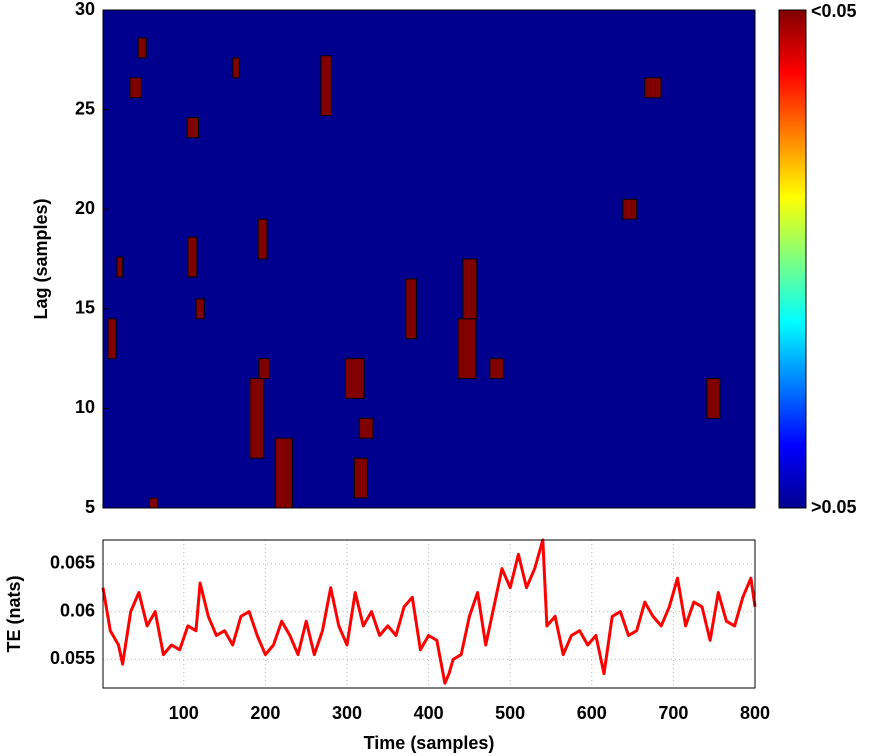 The height and width of the screenshot is (756, 872). What do you see at coordinates (592, 713) in the screenshot?
I see `x-tick-label: 600` at bounding box center [592, 713].